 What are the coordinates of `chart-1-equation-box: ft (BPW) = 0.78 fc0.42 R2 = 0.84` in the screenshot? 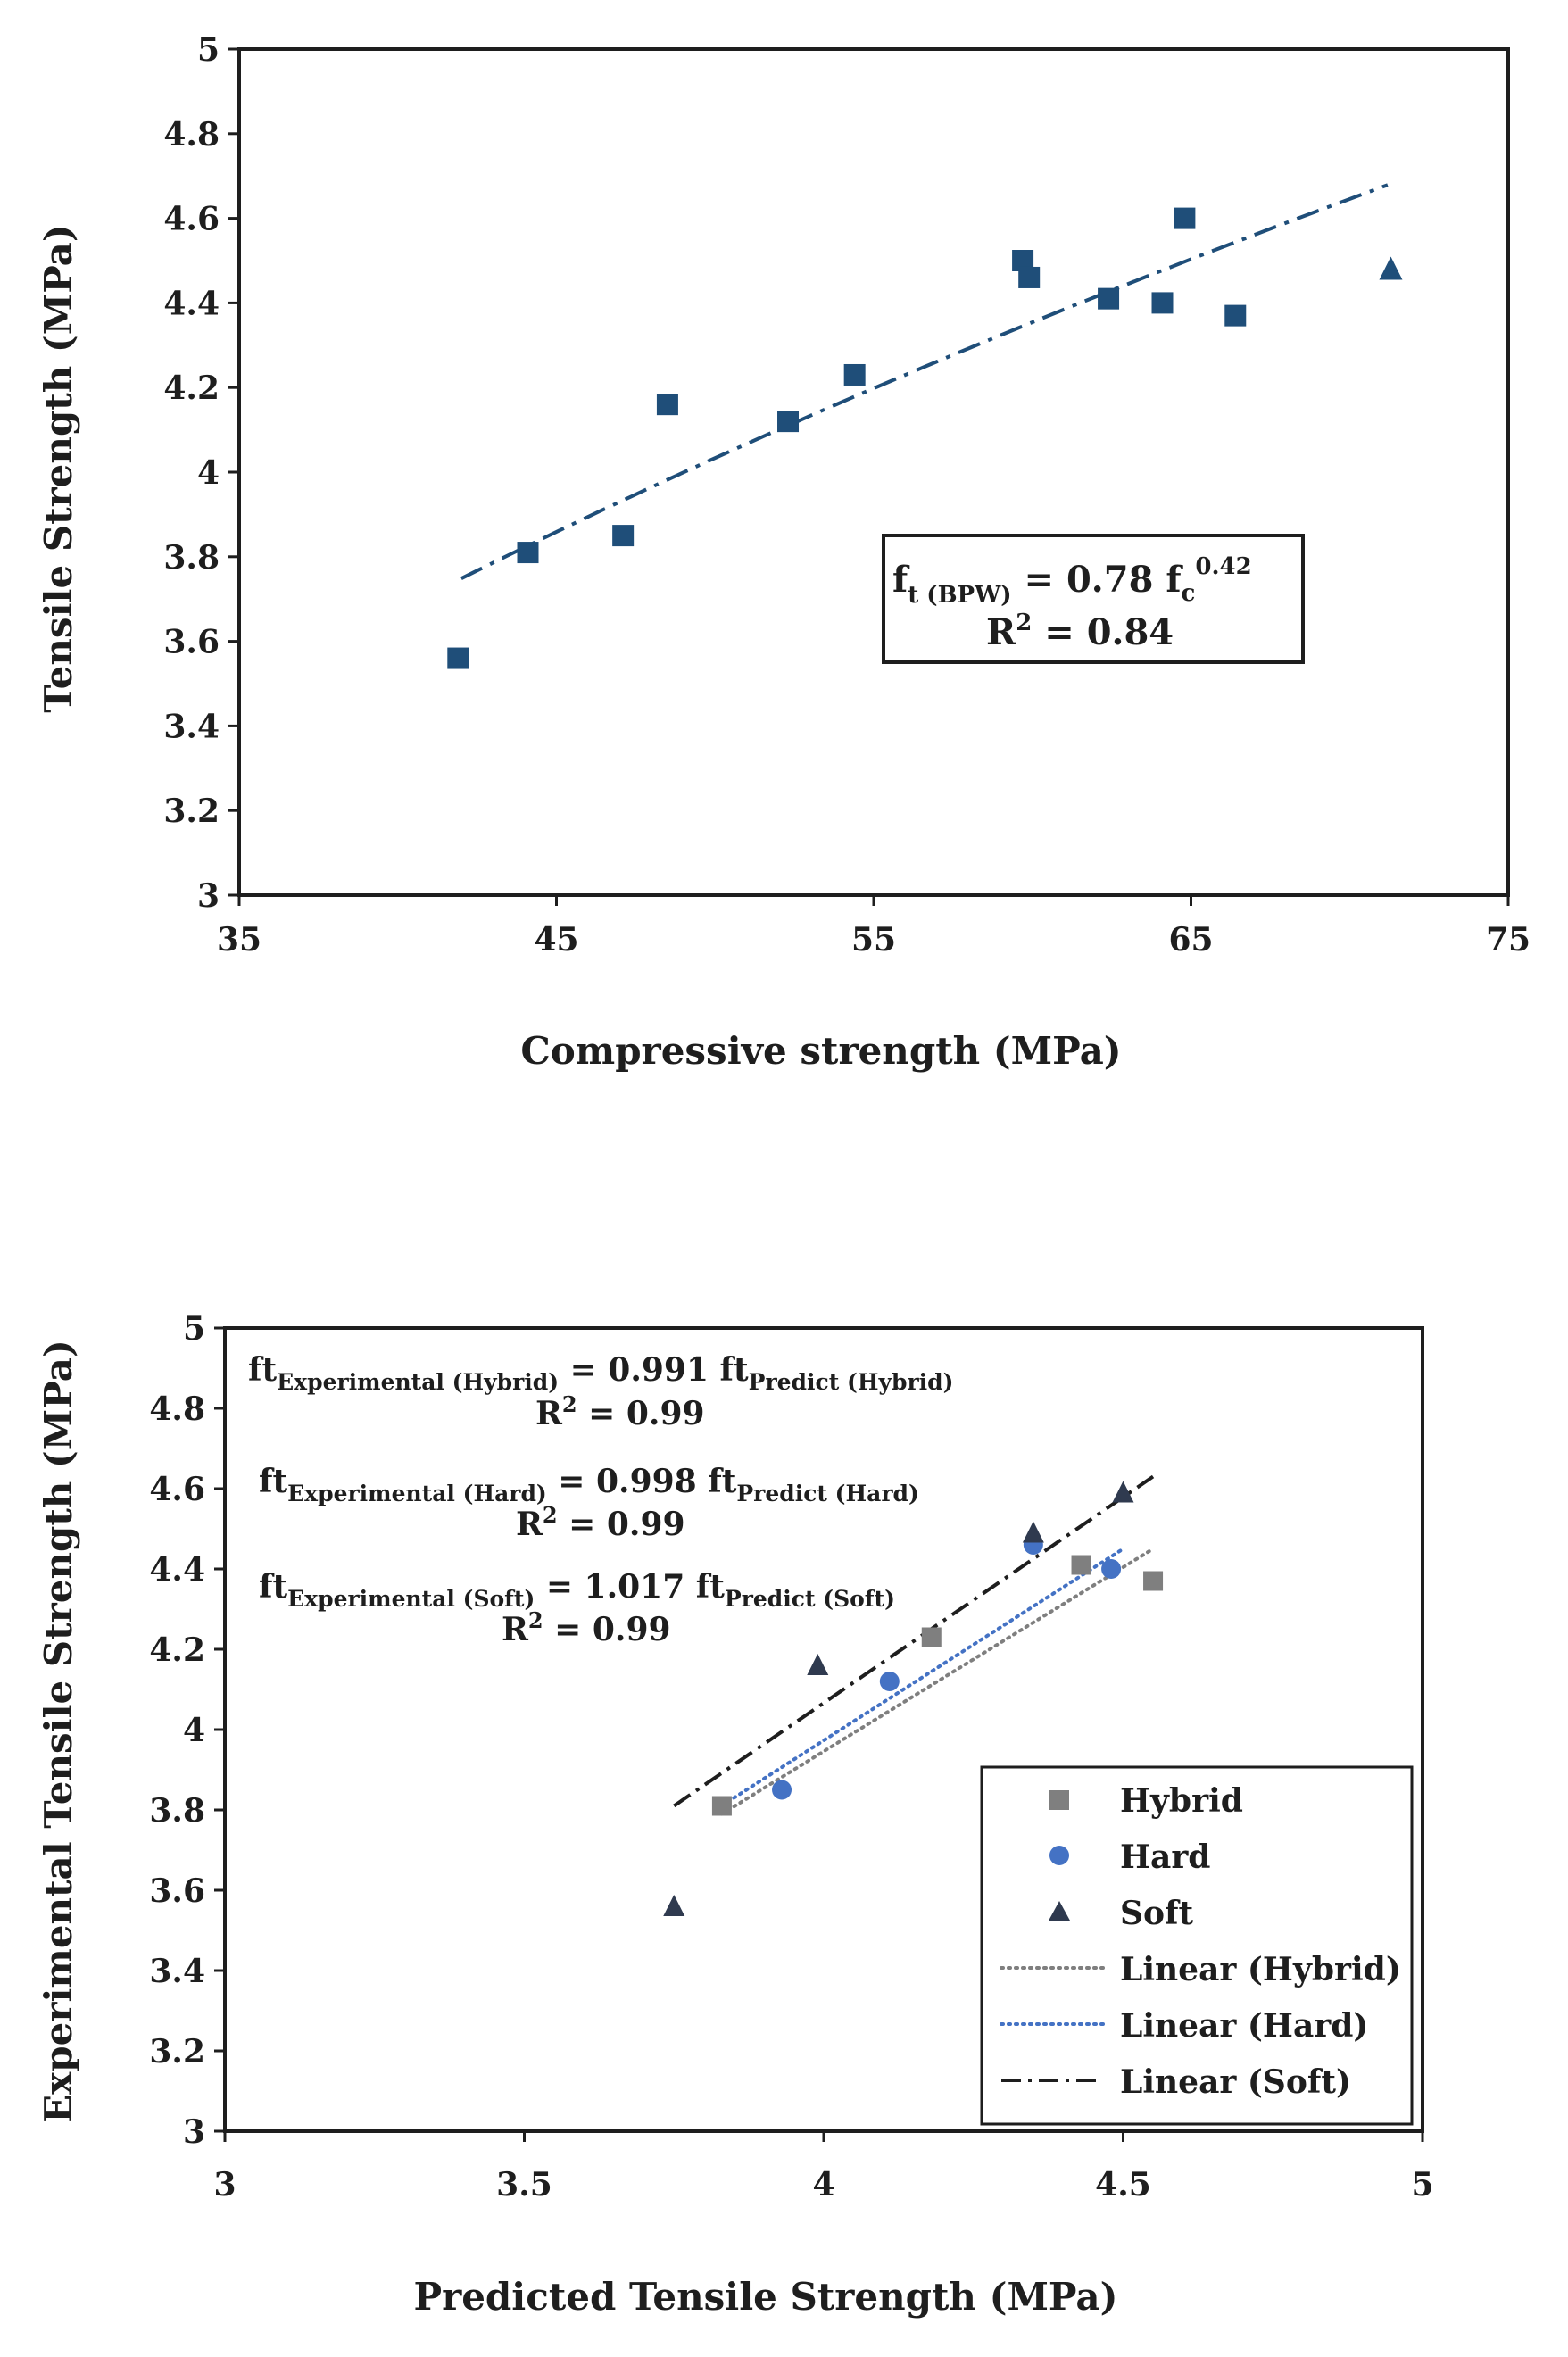 It's located at (1093, 599).